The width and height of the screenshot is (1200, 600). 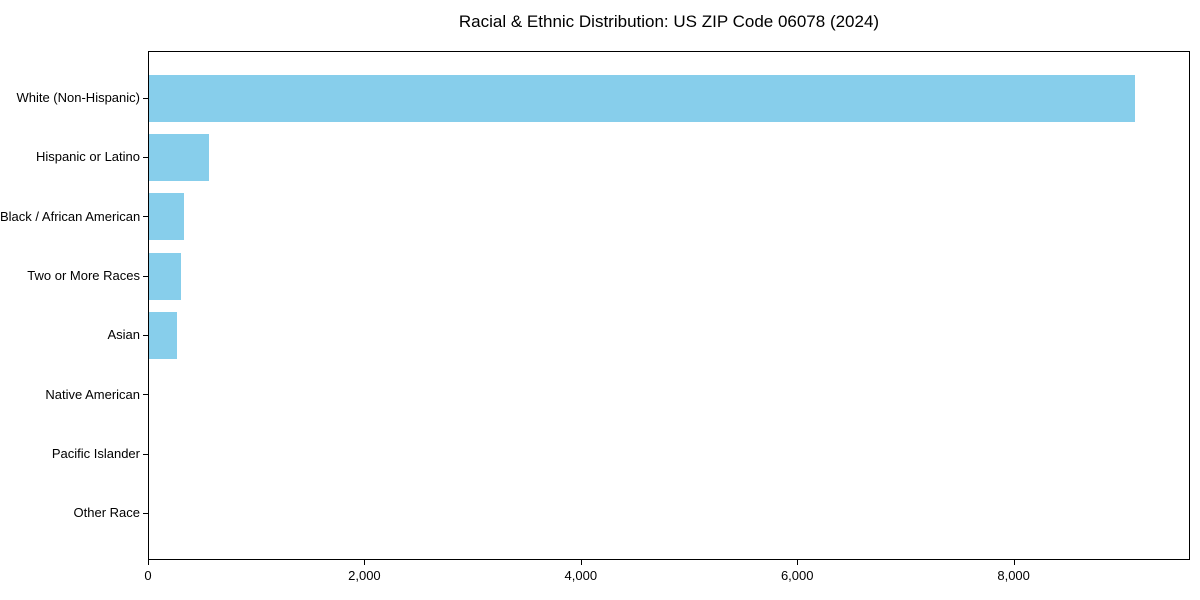 What do you see at coordinates (87, 157) in the screenshot?
I see `y-tick-label: Hispanic or Latino` at bounding box center [87, 157].